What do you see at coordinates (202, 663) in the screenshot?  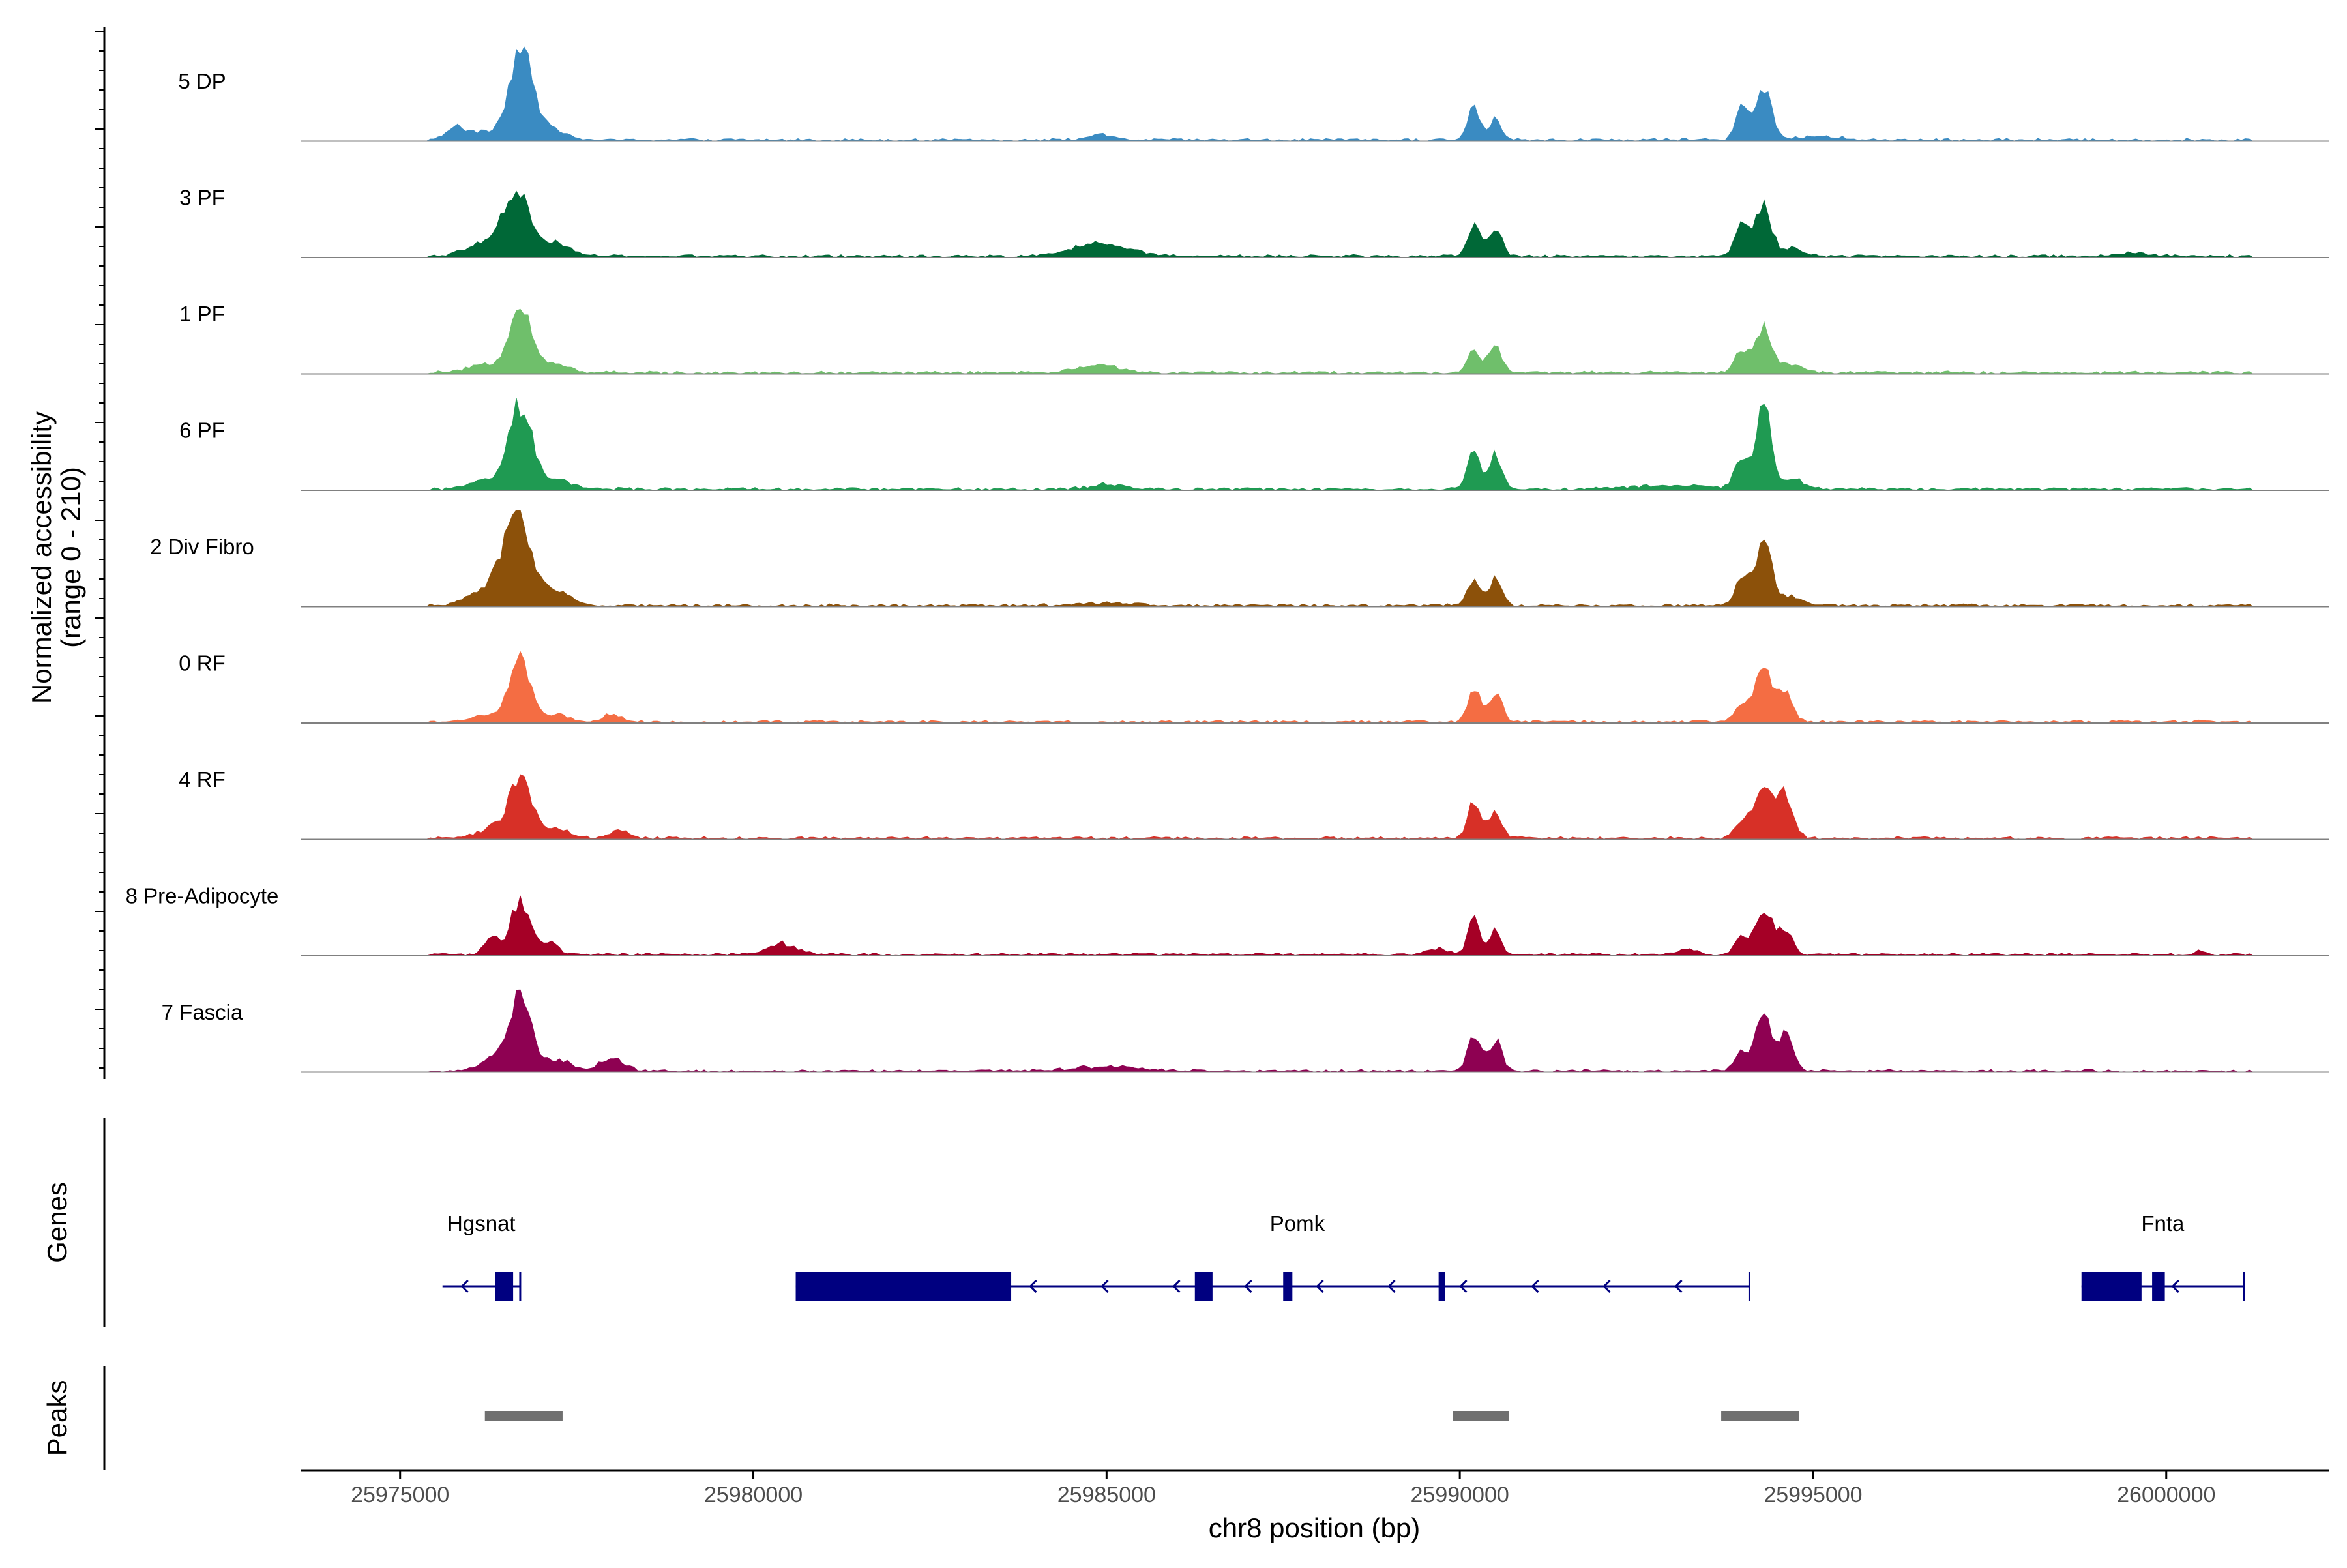 I see `track-label-6: 0 RF` at bounding box center [202, 663].